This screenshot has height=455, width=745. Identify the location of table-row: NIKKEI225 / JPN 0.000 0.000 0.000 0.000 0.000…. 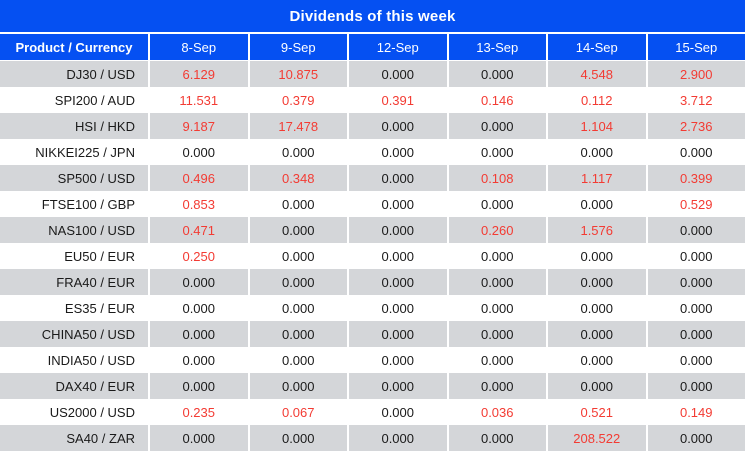
(372, 152).